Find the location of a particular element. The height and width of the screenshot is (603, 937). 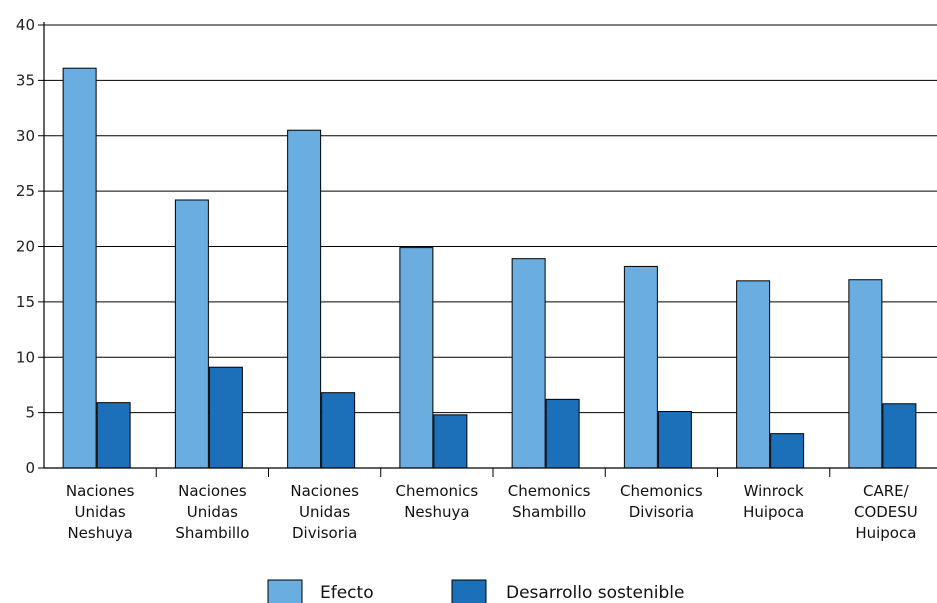

y-tick-label: 5 is located at coordinates (30, 413).